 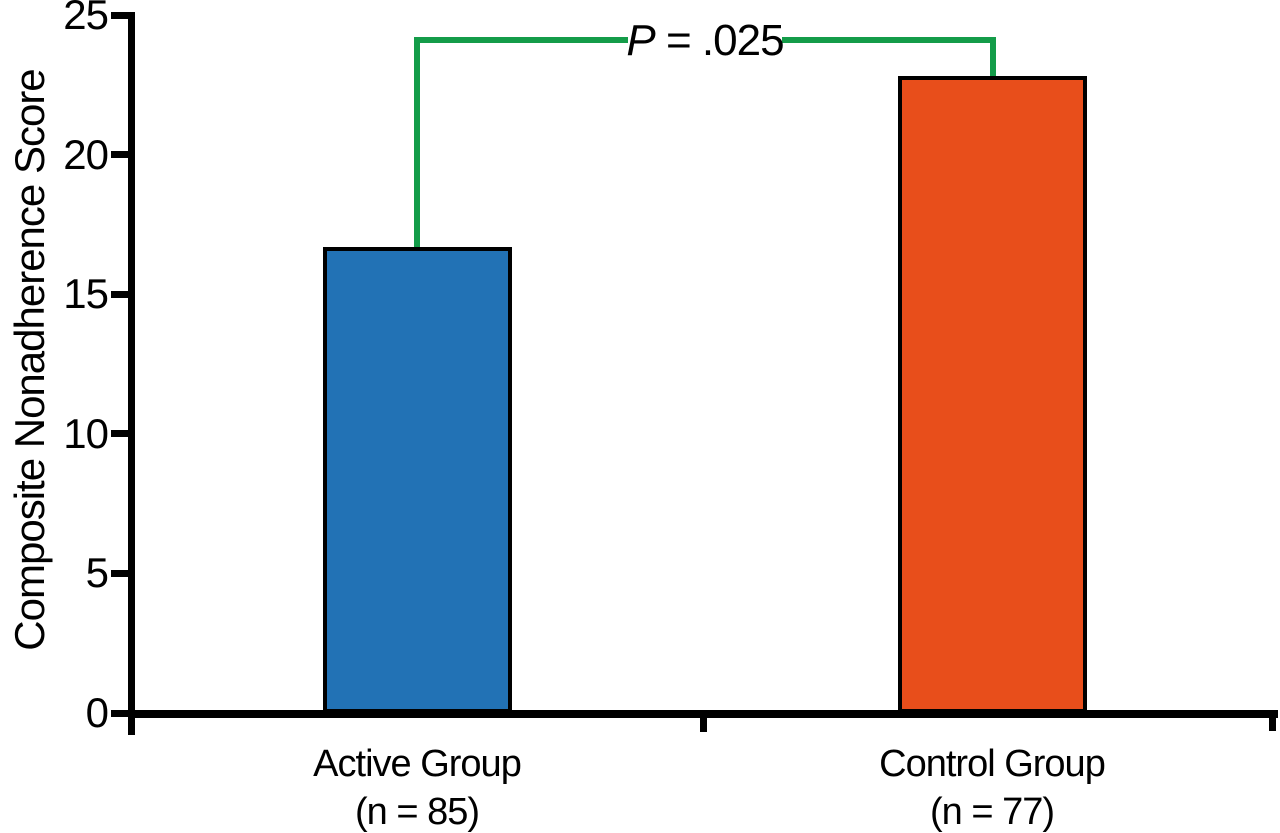 What do you see at coordinates (97, 712) in the screenshot?
I see `y-tick-label: 0` at bounding box center [97, 712].